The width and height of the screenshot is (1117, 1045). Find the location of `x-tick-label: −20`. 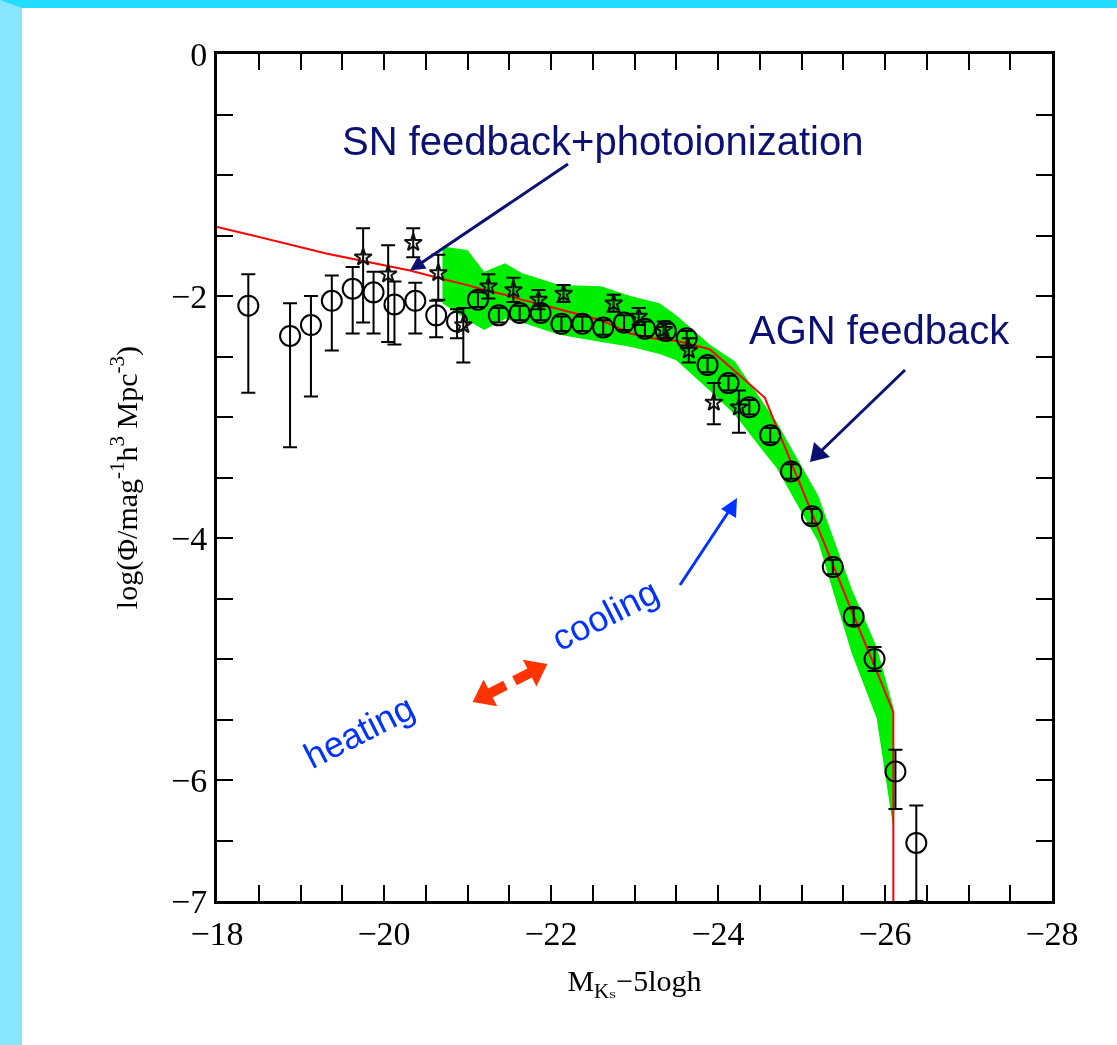

x-tick-label: −20 is located at coordinates (384, 933).